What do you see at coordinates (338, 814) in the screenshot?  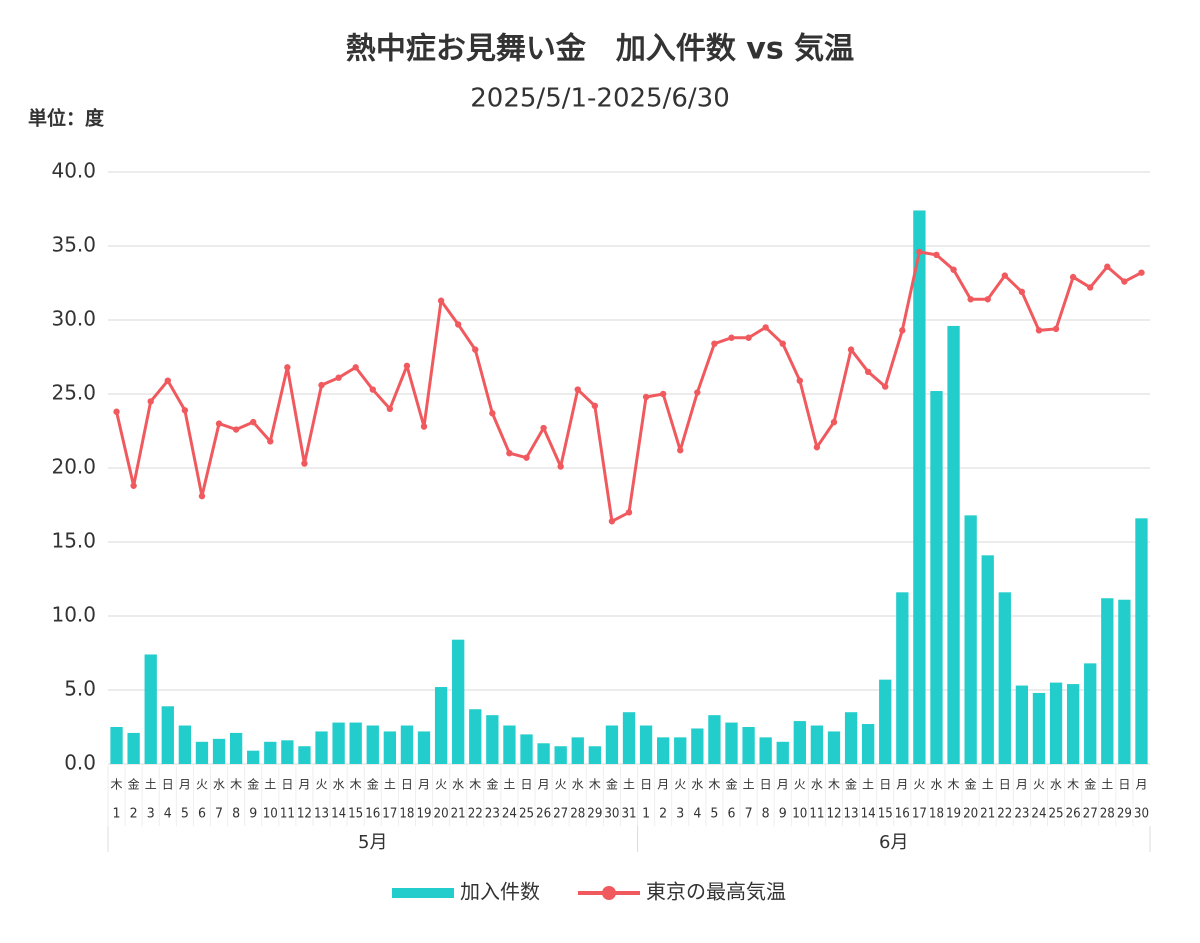 I see `x-day-label: 14` at bounding box center [338, 814].